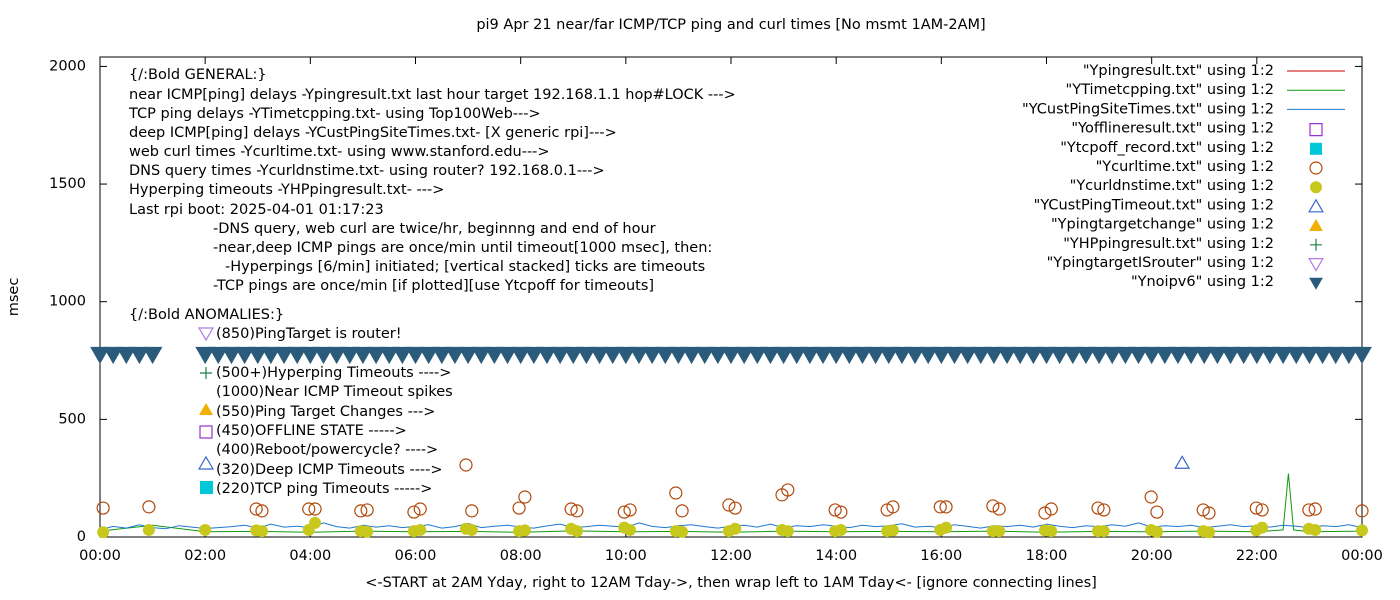  Describe the element at coordinates (67, 302) in the screenshot. I see `y-tick-label: 1000` at that location.